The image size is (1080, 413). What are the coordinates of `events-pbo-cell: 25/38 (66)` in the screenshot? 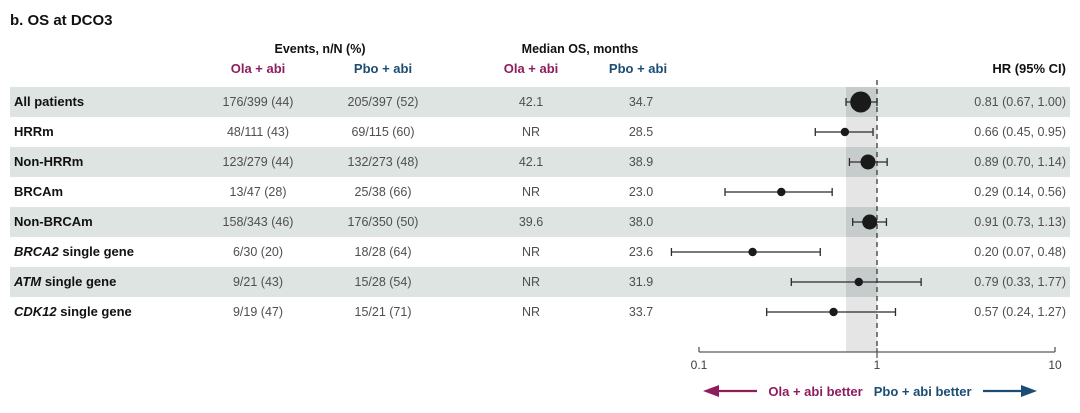 It's located at (383, 192).